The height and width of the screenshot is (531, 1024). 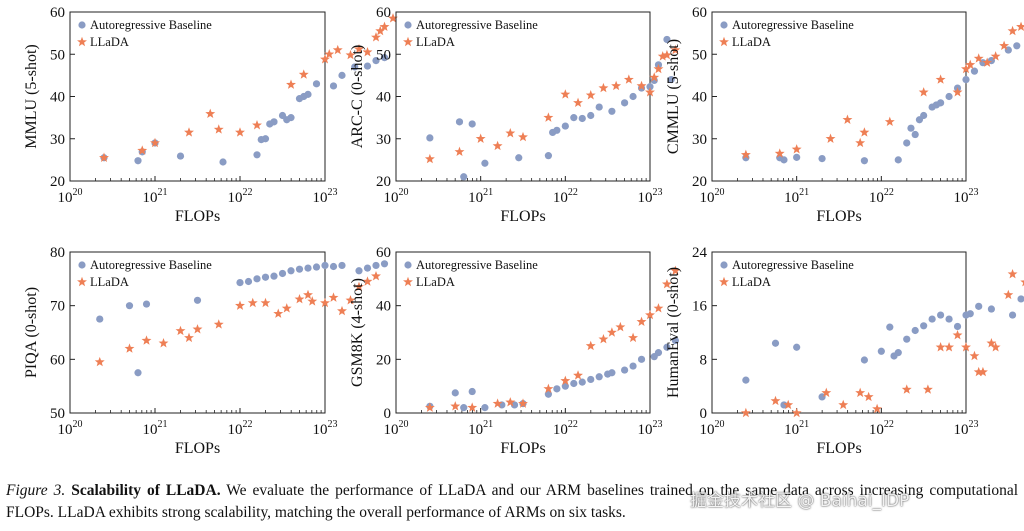 What do you see at coordinates (240, 196) in the screenshot?
I see `x-tick-label: 1022` at bounding box center [240, 196].